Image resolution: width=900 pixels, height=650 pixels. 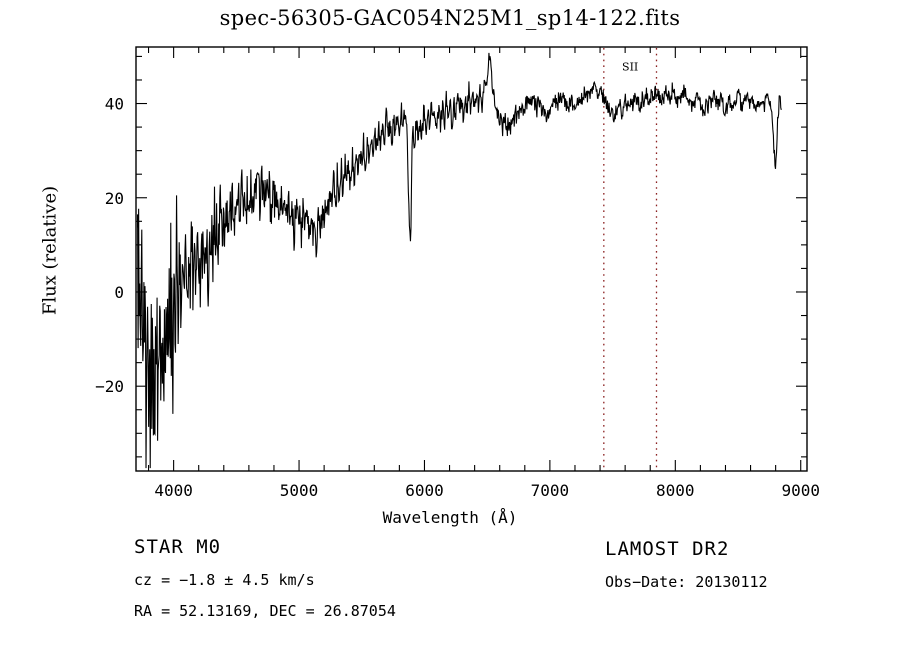 I want to click on page-title: spec-56305-GAC054N25M1_sp14-122.fits, so click(x=450, y=18).